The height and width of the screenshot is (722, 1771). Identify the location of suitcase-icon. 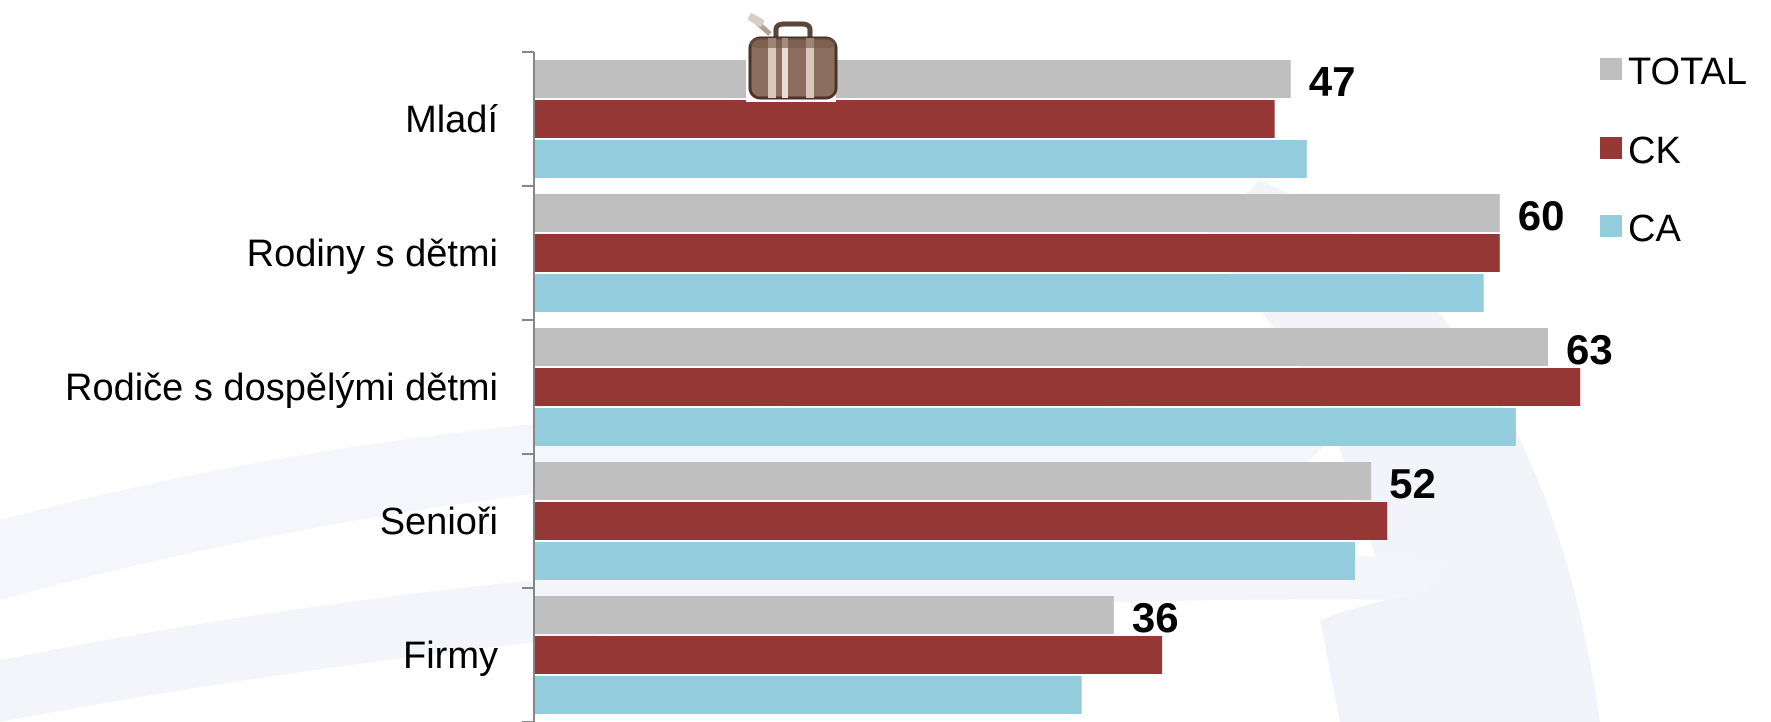
(792, 57).